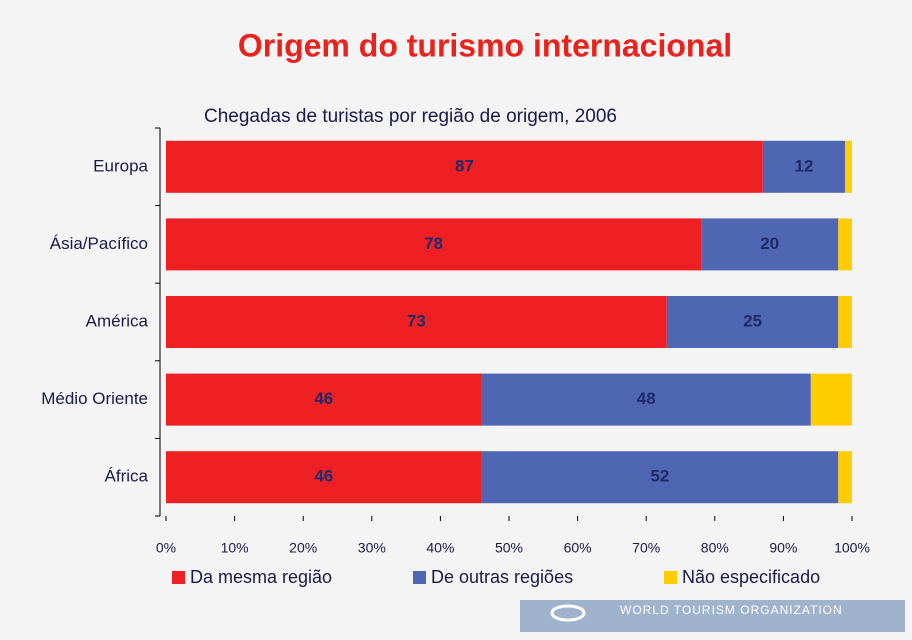 This screenshot has width=912, height=640. I want to click on data-label: 52, so click(659, 476).